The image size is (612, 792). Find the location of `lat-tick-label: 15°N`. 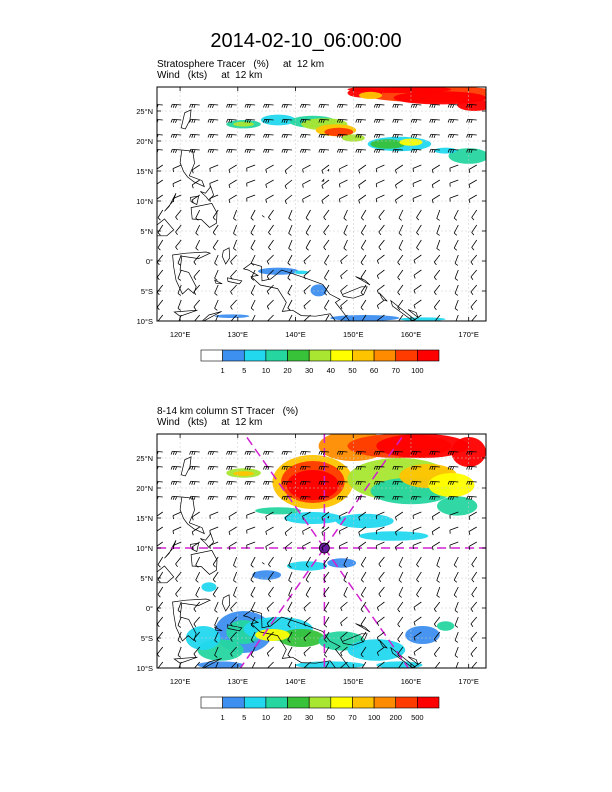

lat-tick-label: 15°N is located at coordinates (144, 518).